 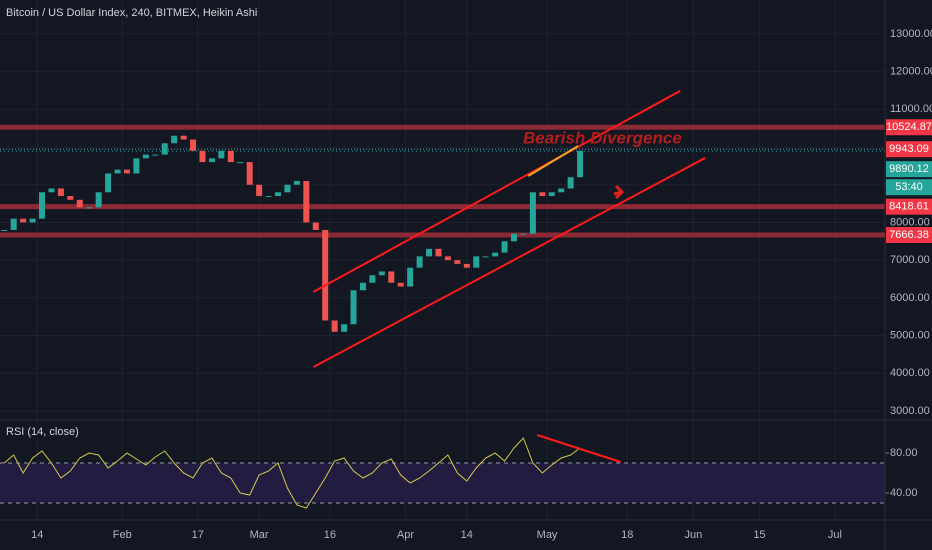 I want to click on y-tick-label: 7000.00, so click(x=910, y=260).